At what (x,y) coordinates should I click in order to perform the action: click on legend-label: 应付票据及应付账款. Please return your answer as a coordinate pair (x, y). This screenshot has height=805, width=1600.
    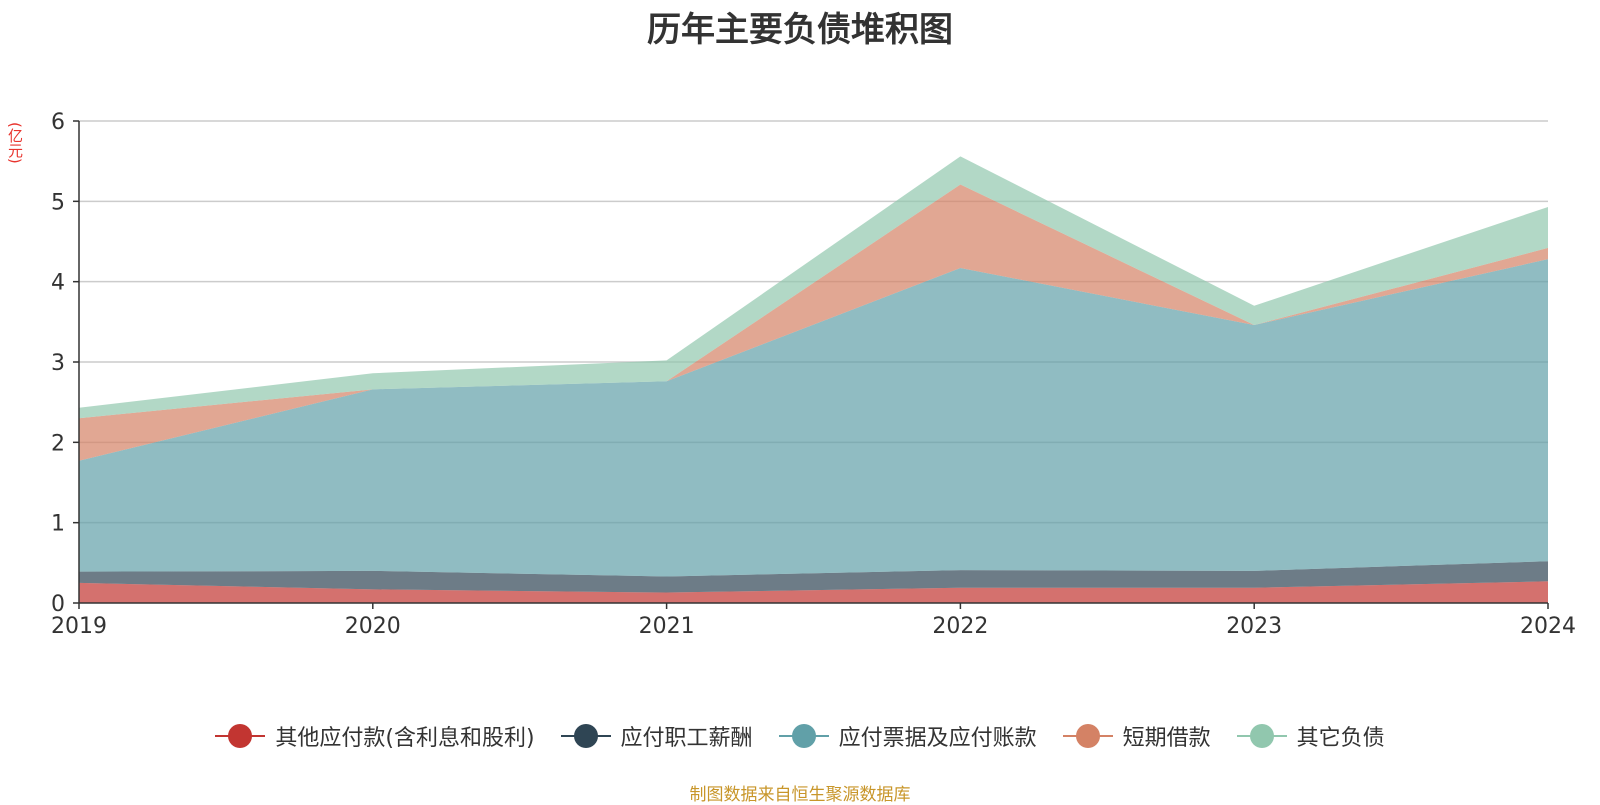
    Looking at the image, I should click on (937, 738).